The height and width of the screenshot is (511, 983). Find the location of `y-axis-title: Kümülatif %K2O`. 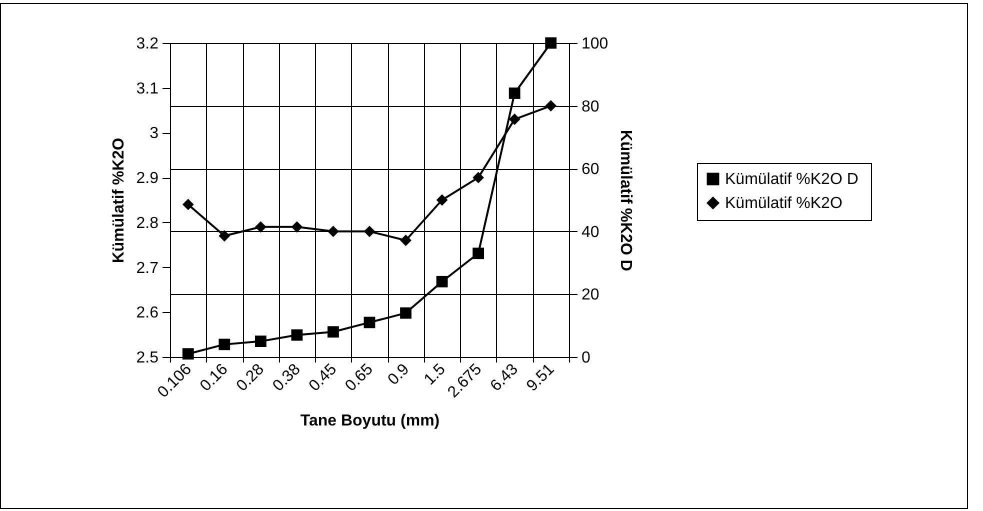

y-axis-title: Kümülatif %K2O is located at coordinates (119, 201).